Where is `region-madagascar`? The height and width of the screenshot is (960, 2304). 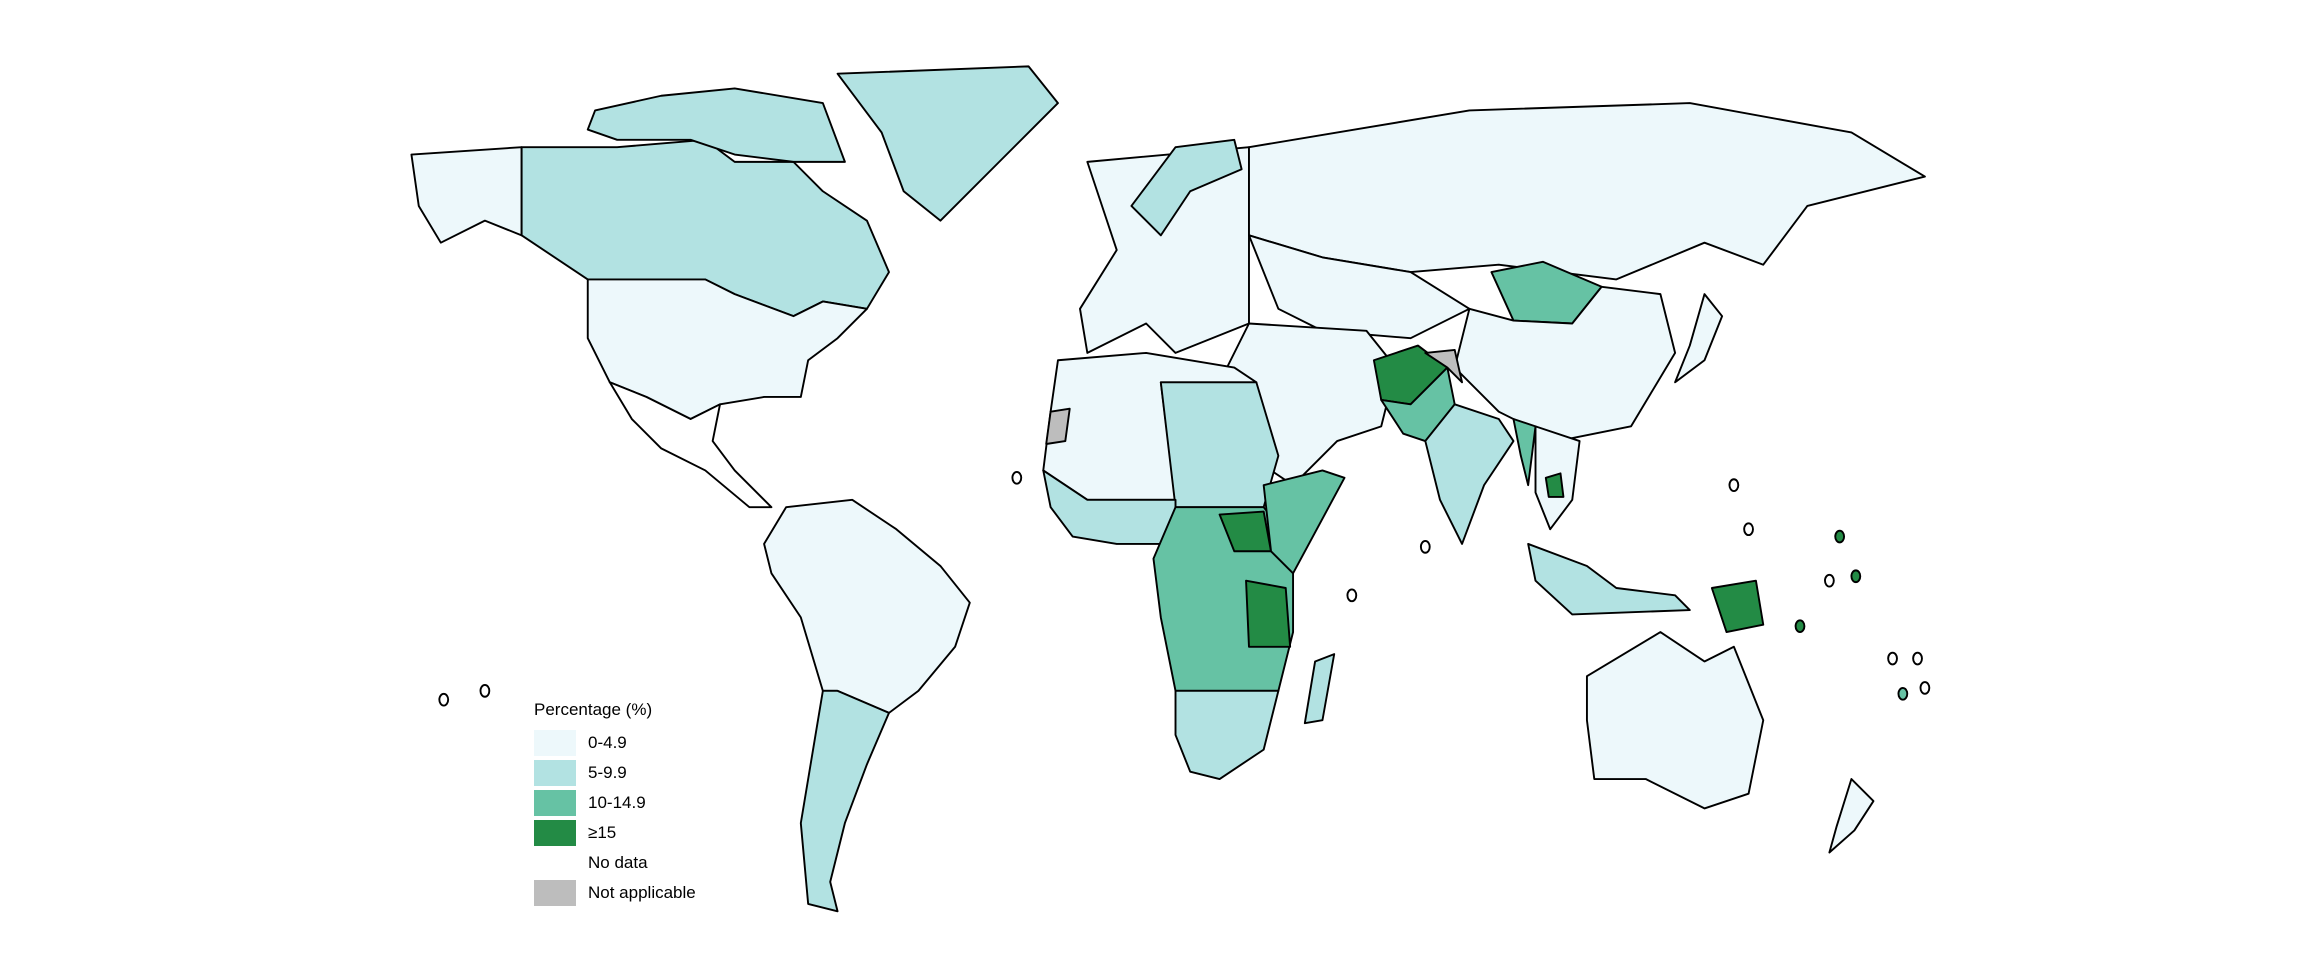 region-madagascar is located at coordinates (1319, 689).